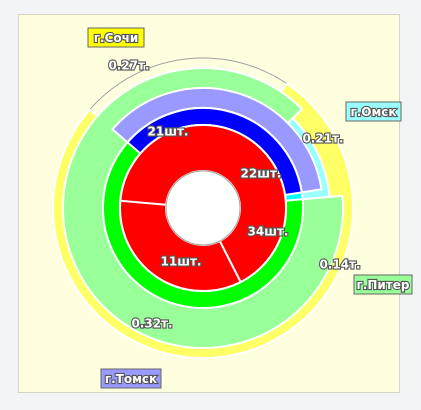 This screenshot has width=421, height=410. I want to click on center-hole-top, so click(203, 208).